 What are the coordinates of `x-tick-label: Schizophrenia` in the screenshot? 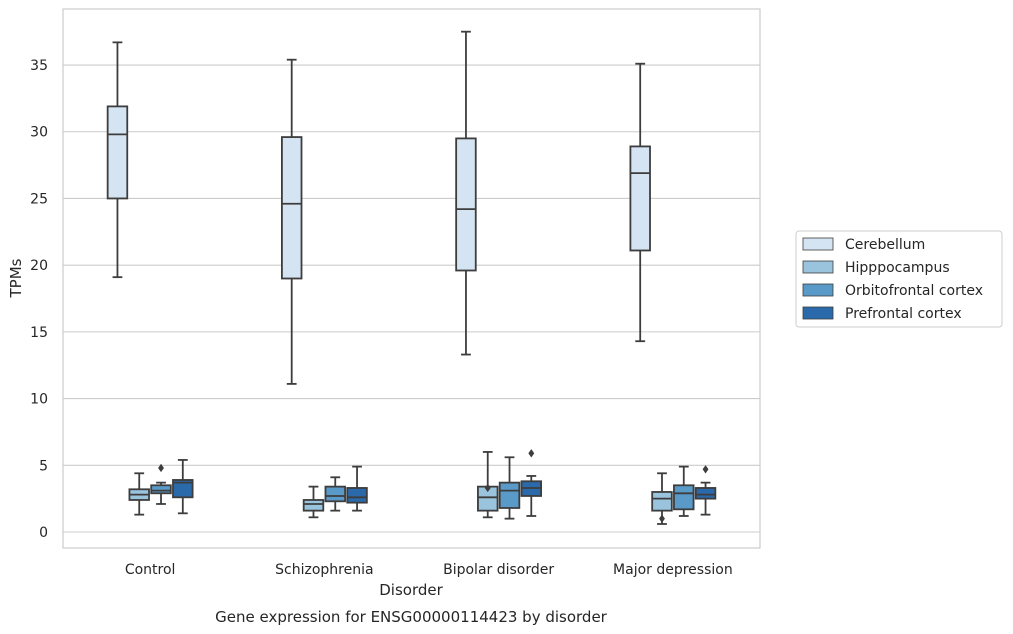 It's located at (324, 570).